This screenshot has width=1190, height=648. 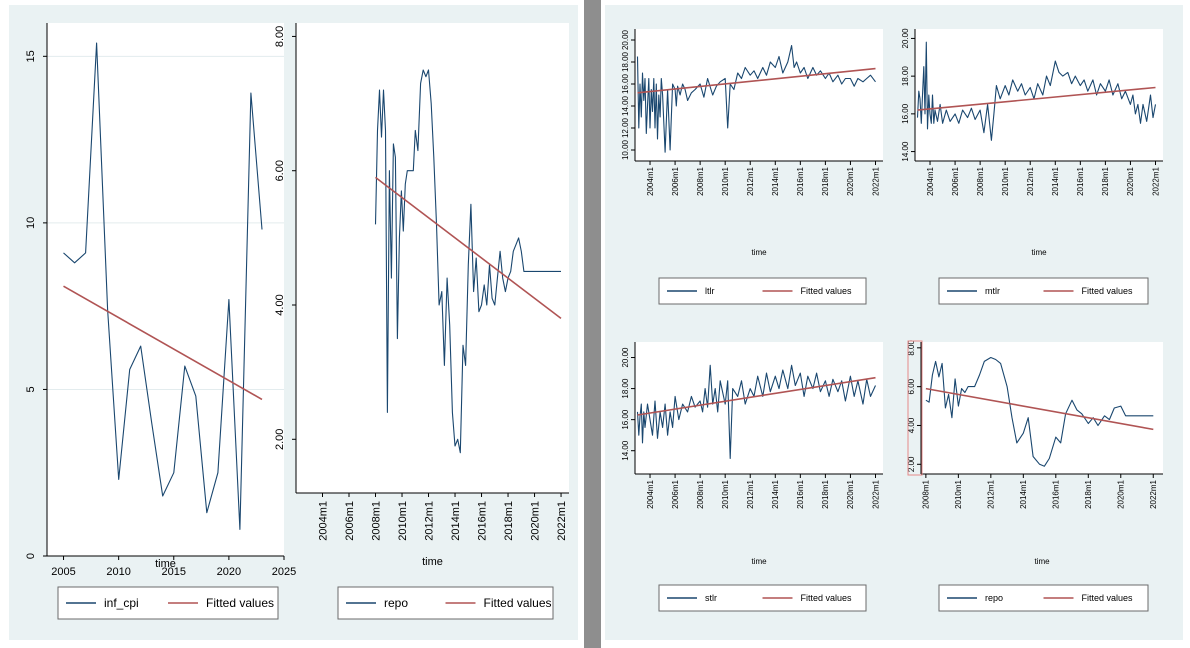 What do you see at coordinates (762, 598) in the screenshot?
I see `legend: stlr Fitted values` at bounding box center [762, 598].